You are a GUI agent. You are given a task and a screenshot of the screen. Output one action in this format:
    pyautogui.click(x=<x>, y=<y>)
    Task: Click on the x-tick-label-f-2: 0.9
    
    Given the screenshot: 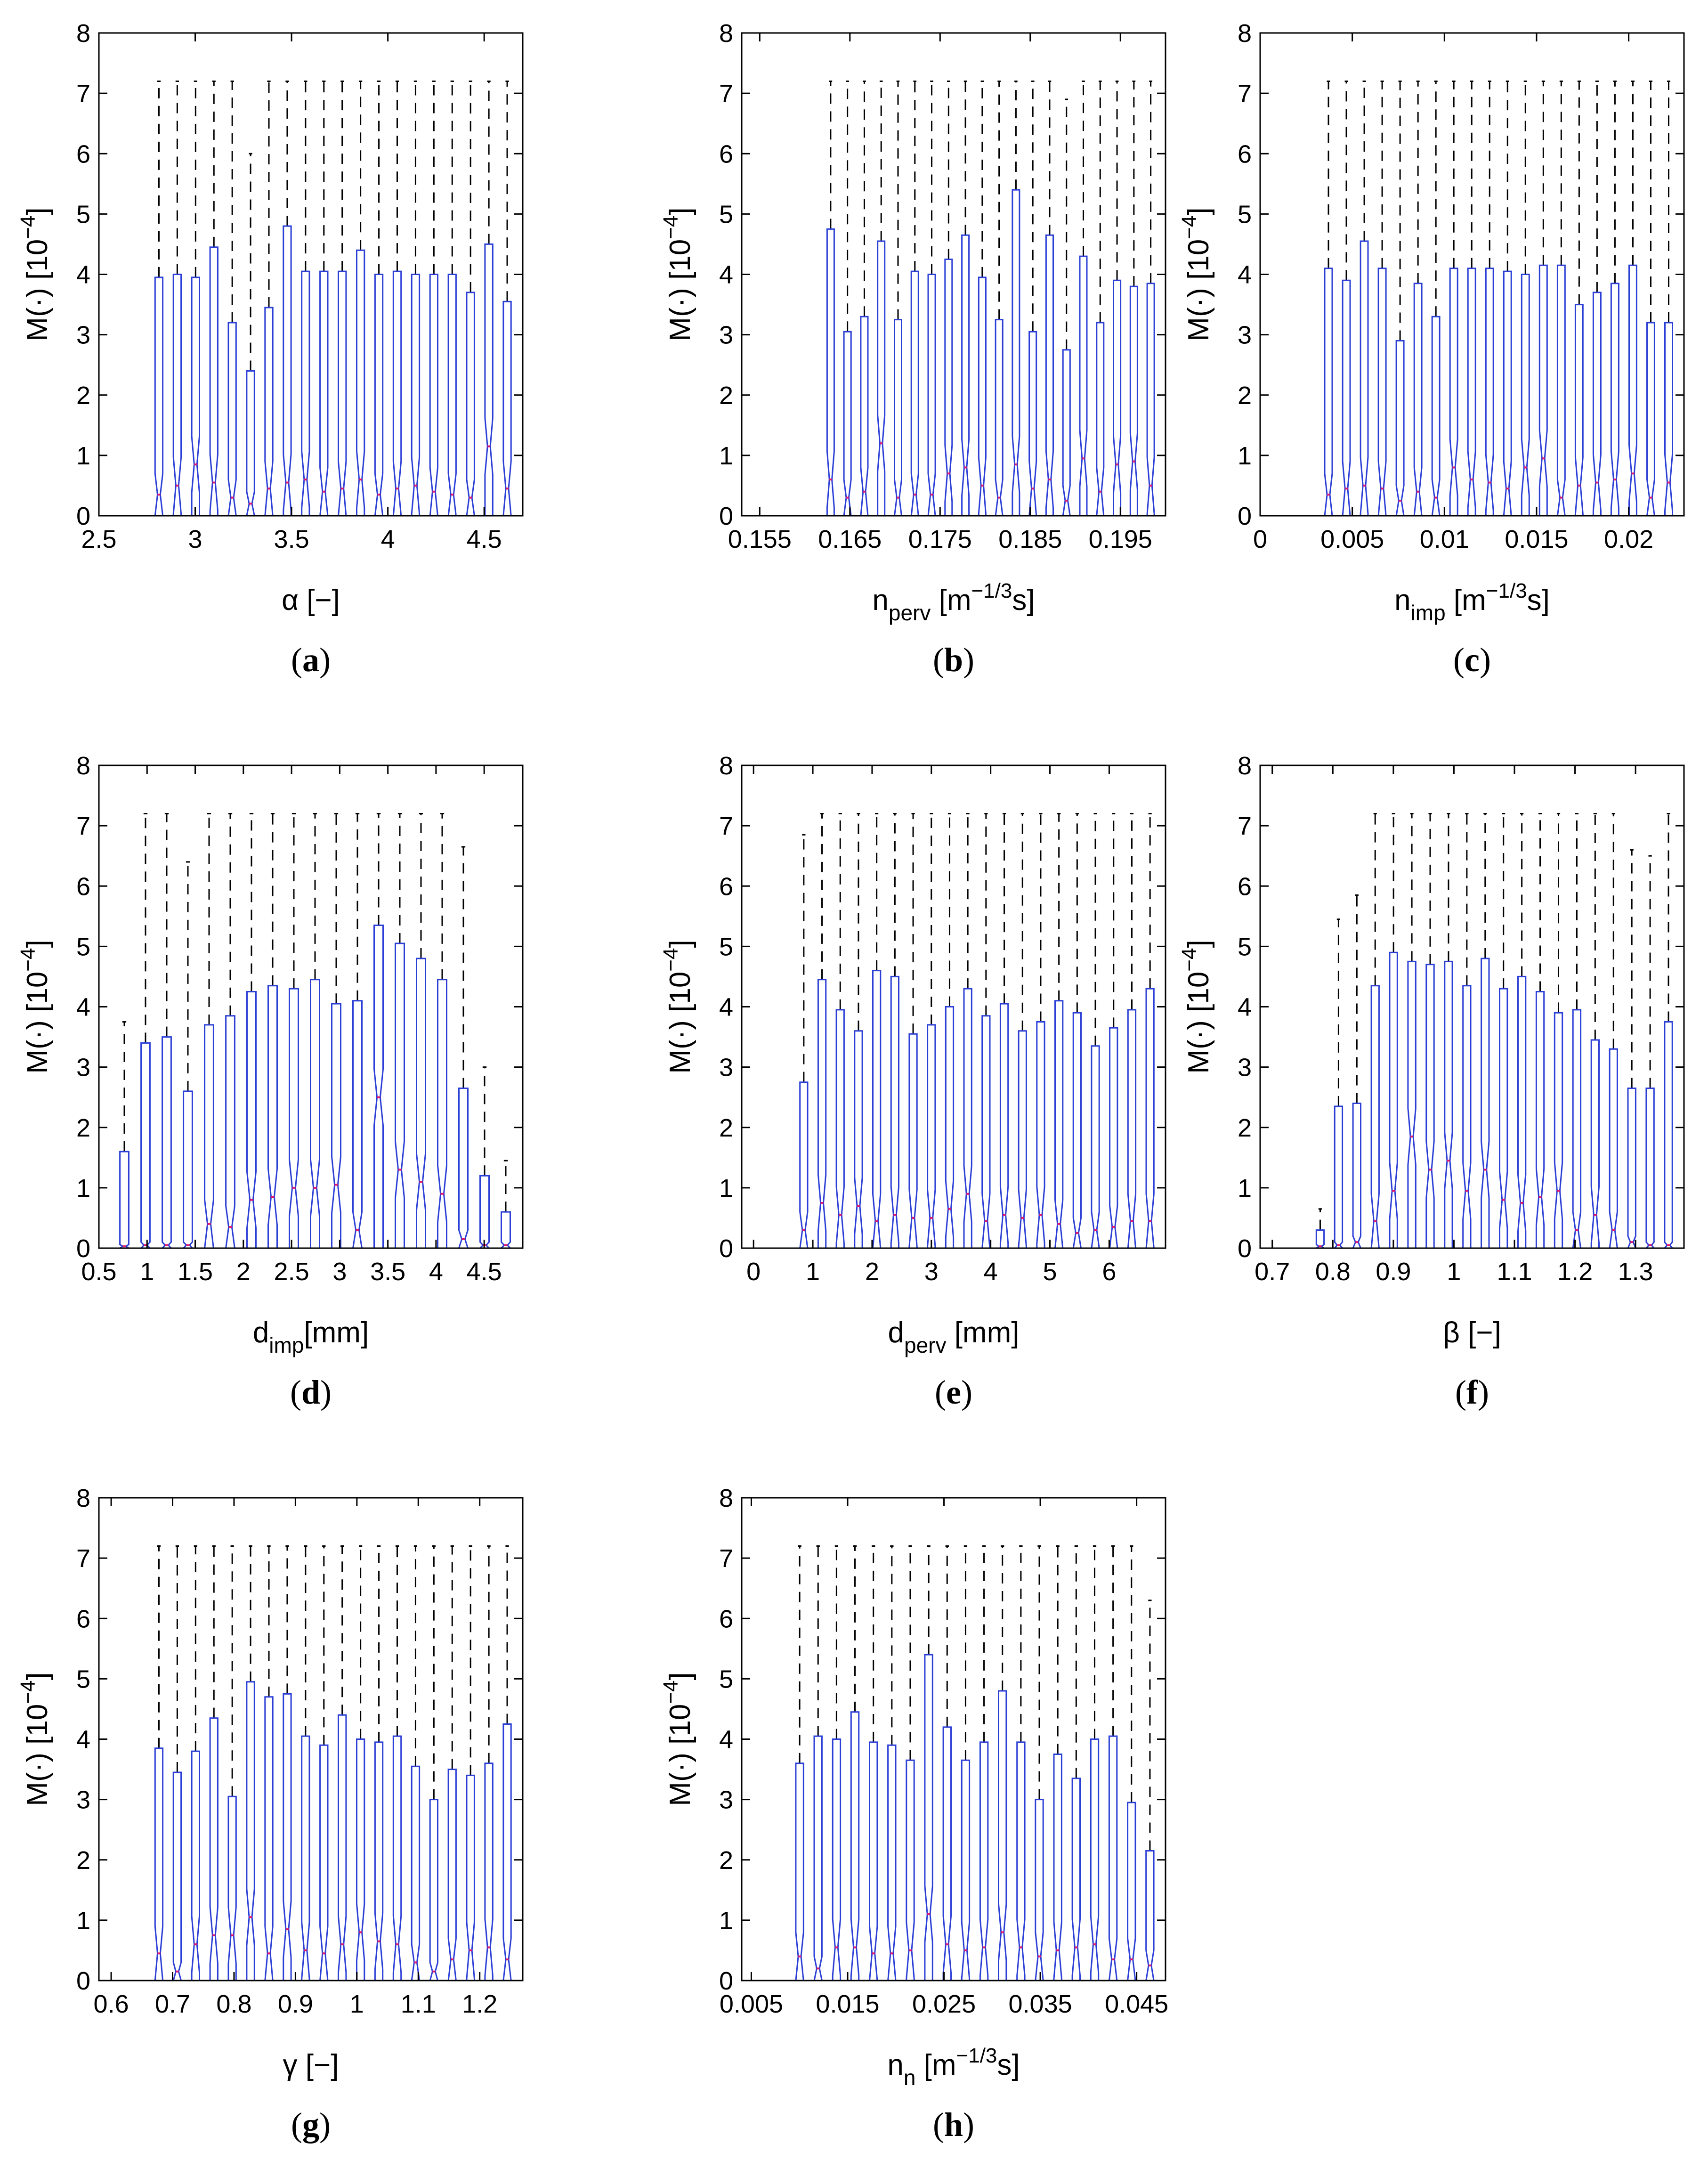 What is the action you would take?
    pyautogui.click(x=1393, y=1272)
    